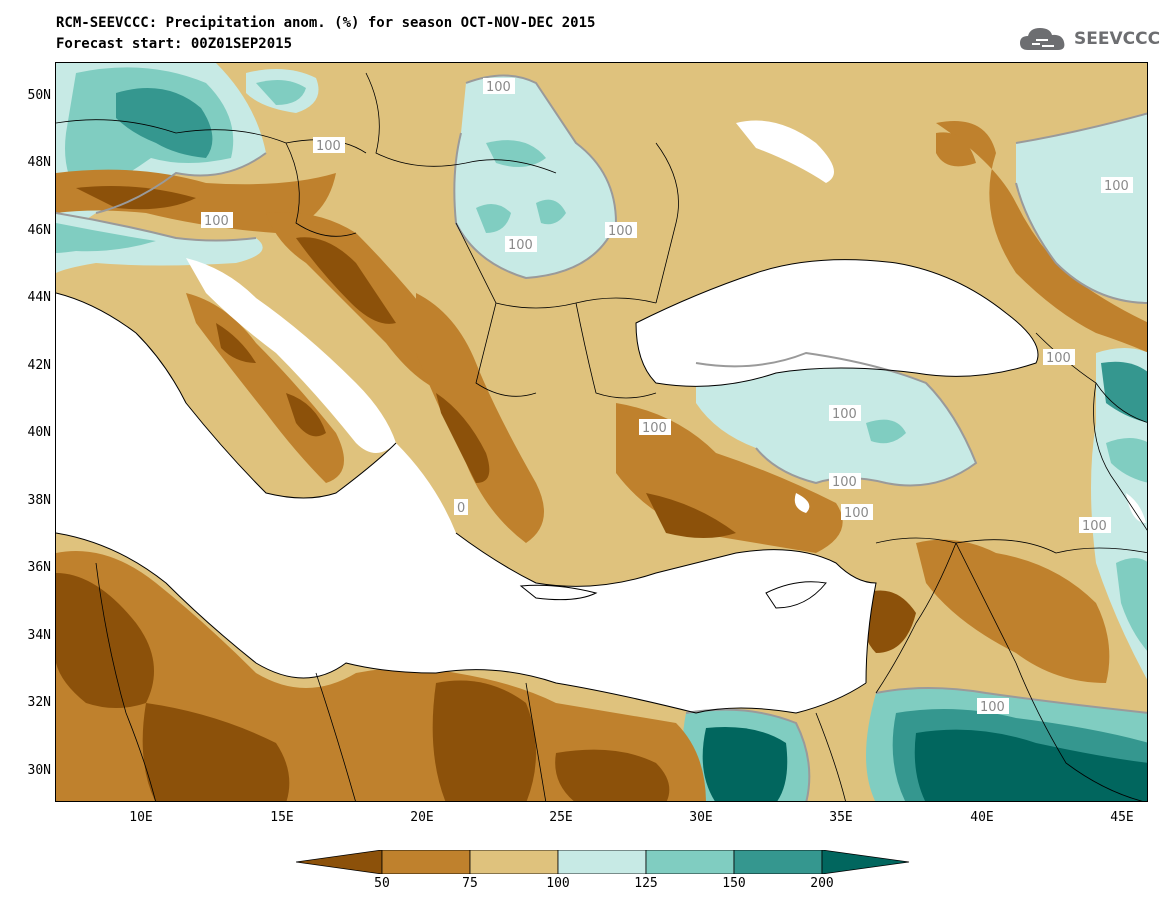  I want to click on lon-label: 20E, so click(422, 817).